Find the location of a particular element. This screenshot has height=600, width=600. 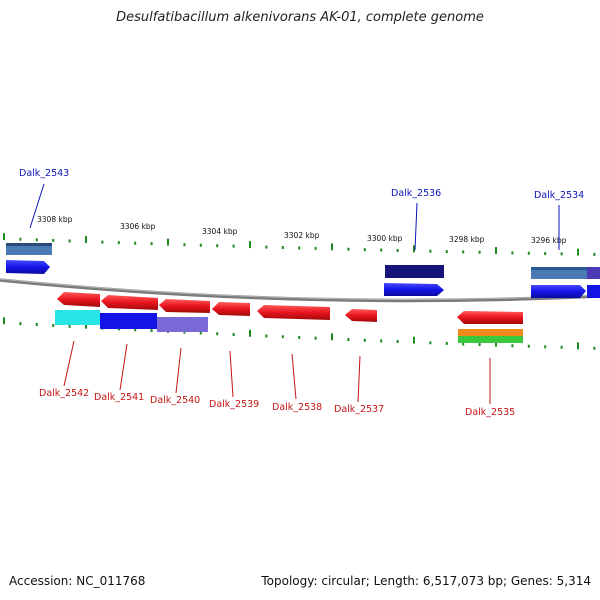

scale-label: 3300 kbp is located at coordinates (385, 238).